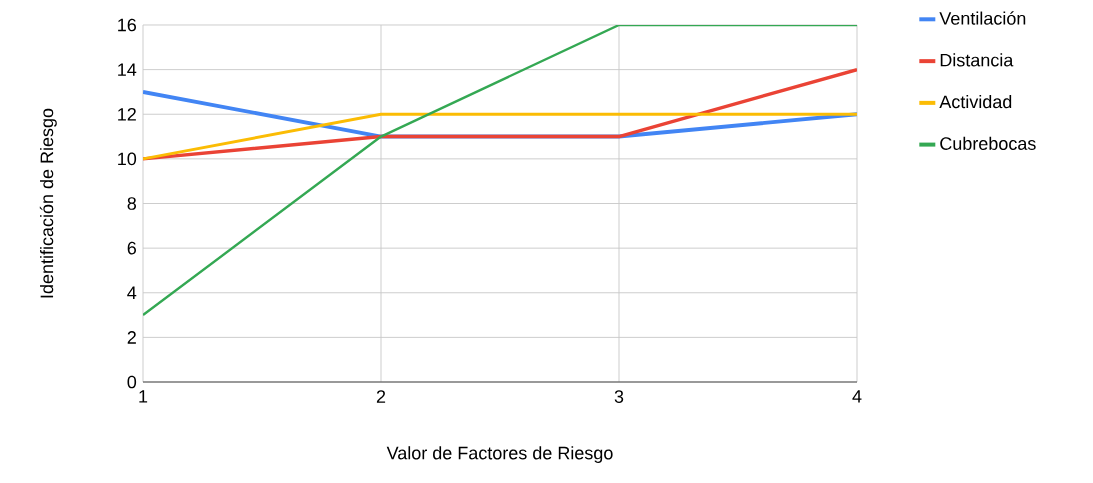 The image size is (1093, 483). What do you see at coordinates (975, 102) in the screenshot?
I see `legend-label: Actividad` at bounding box center [975, 102].